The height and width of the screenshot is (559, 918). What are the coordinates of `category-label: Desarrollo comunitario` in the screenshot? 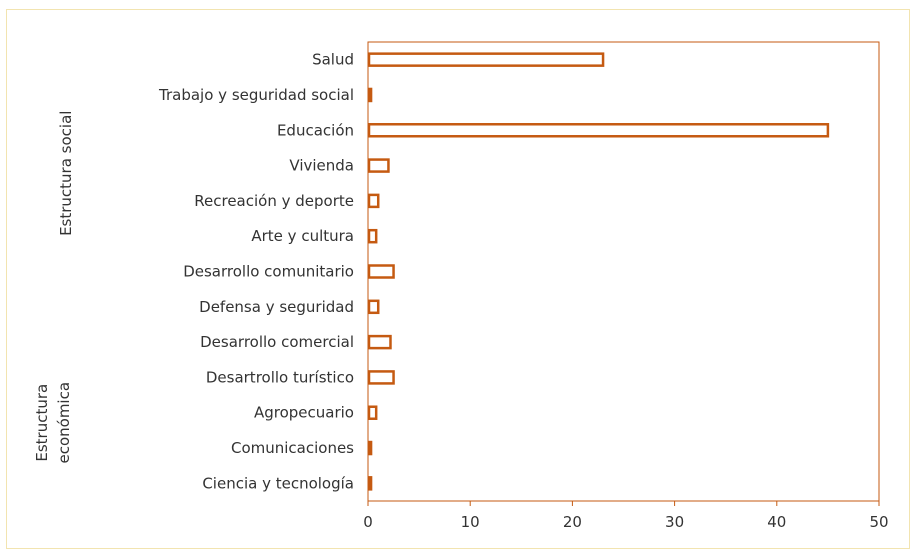 It's located at (268, 272).